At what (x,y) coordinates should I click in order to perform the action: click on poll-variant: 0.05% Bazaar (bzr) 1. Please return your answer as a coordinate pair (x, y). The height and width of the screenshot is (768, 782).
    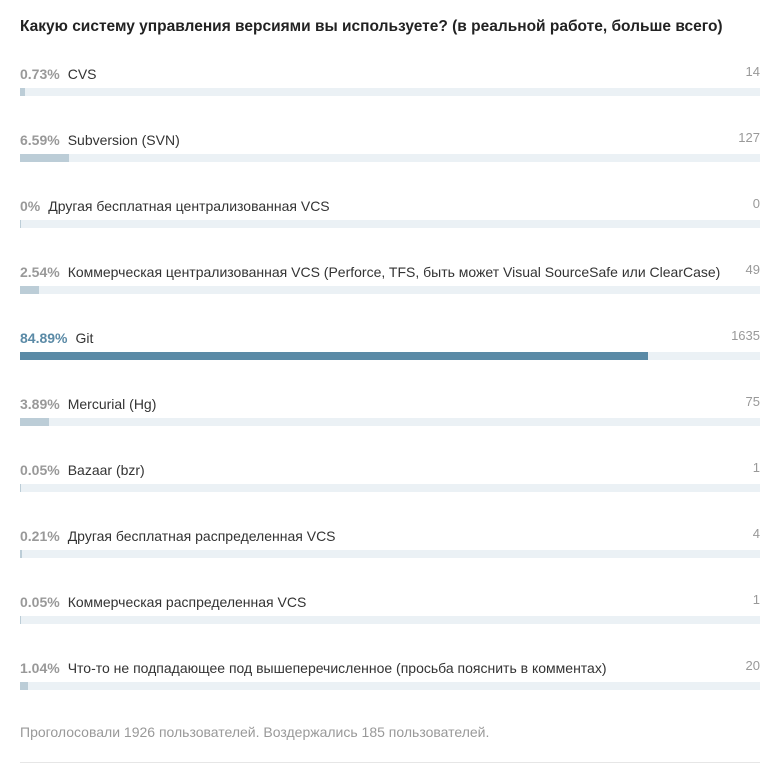
    Looking at the image, I should click on (390, 481).